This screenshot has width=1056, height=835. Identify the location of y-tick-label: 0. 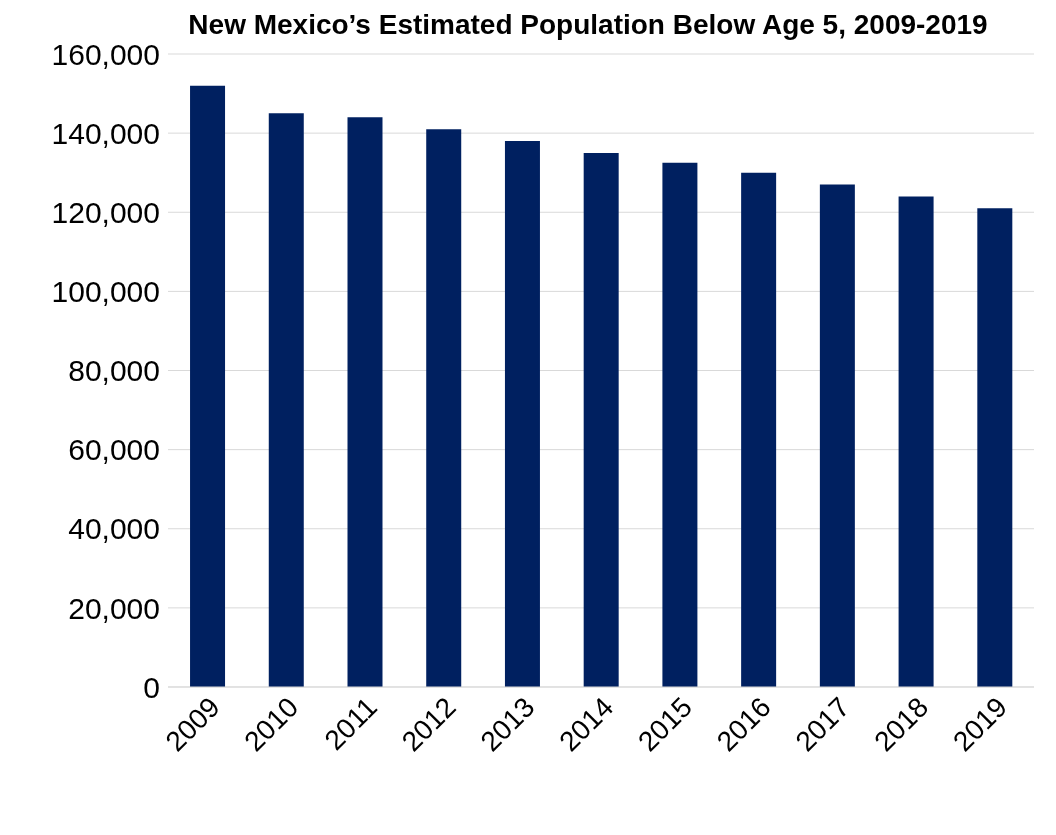
(151, 687).